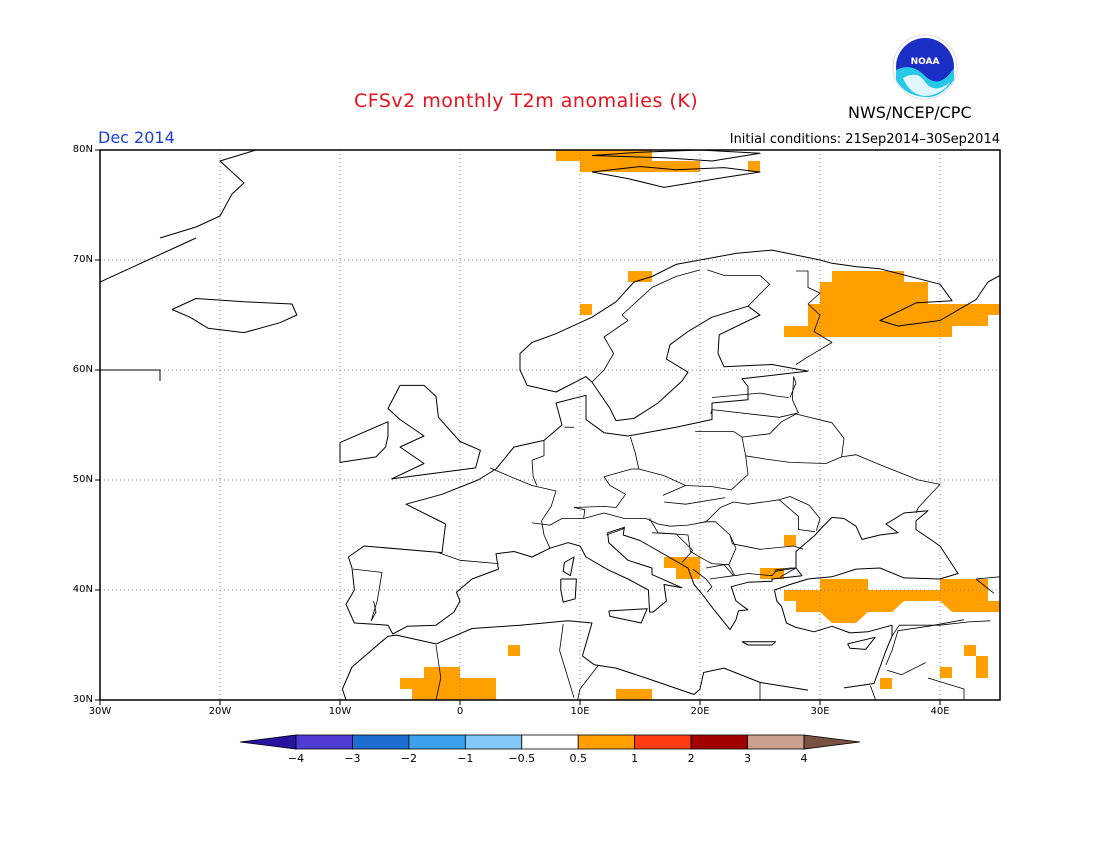  I want to click on colorbar-max-arrow, so click(832, 742).